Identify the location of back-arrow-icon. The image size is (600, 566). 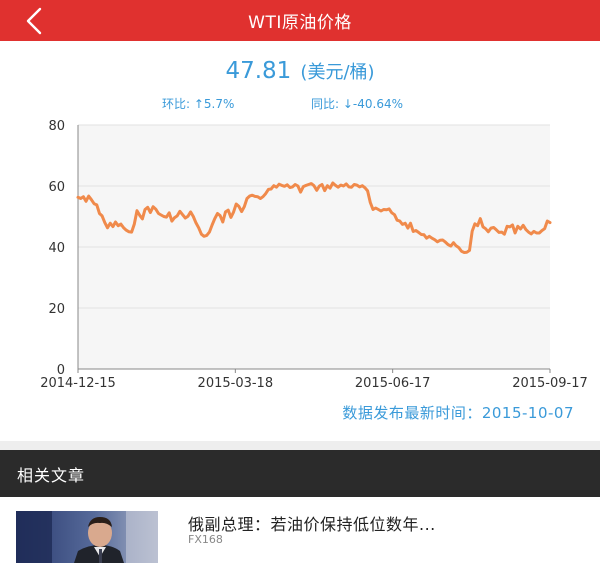
(33, 21).